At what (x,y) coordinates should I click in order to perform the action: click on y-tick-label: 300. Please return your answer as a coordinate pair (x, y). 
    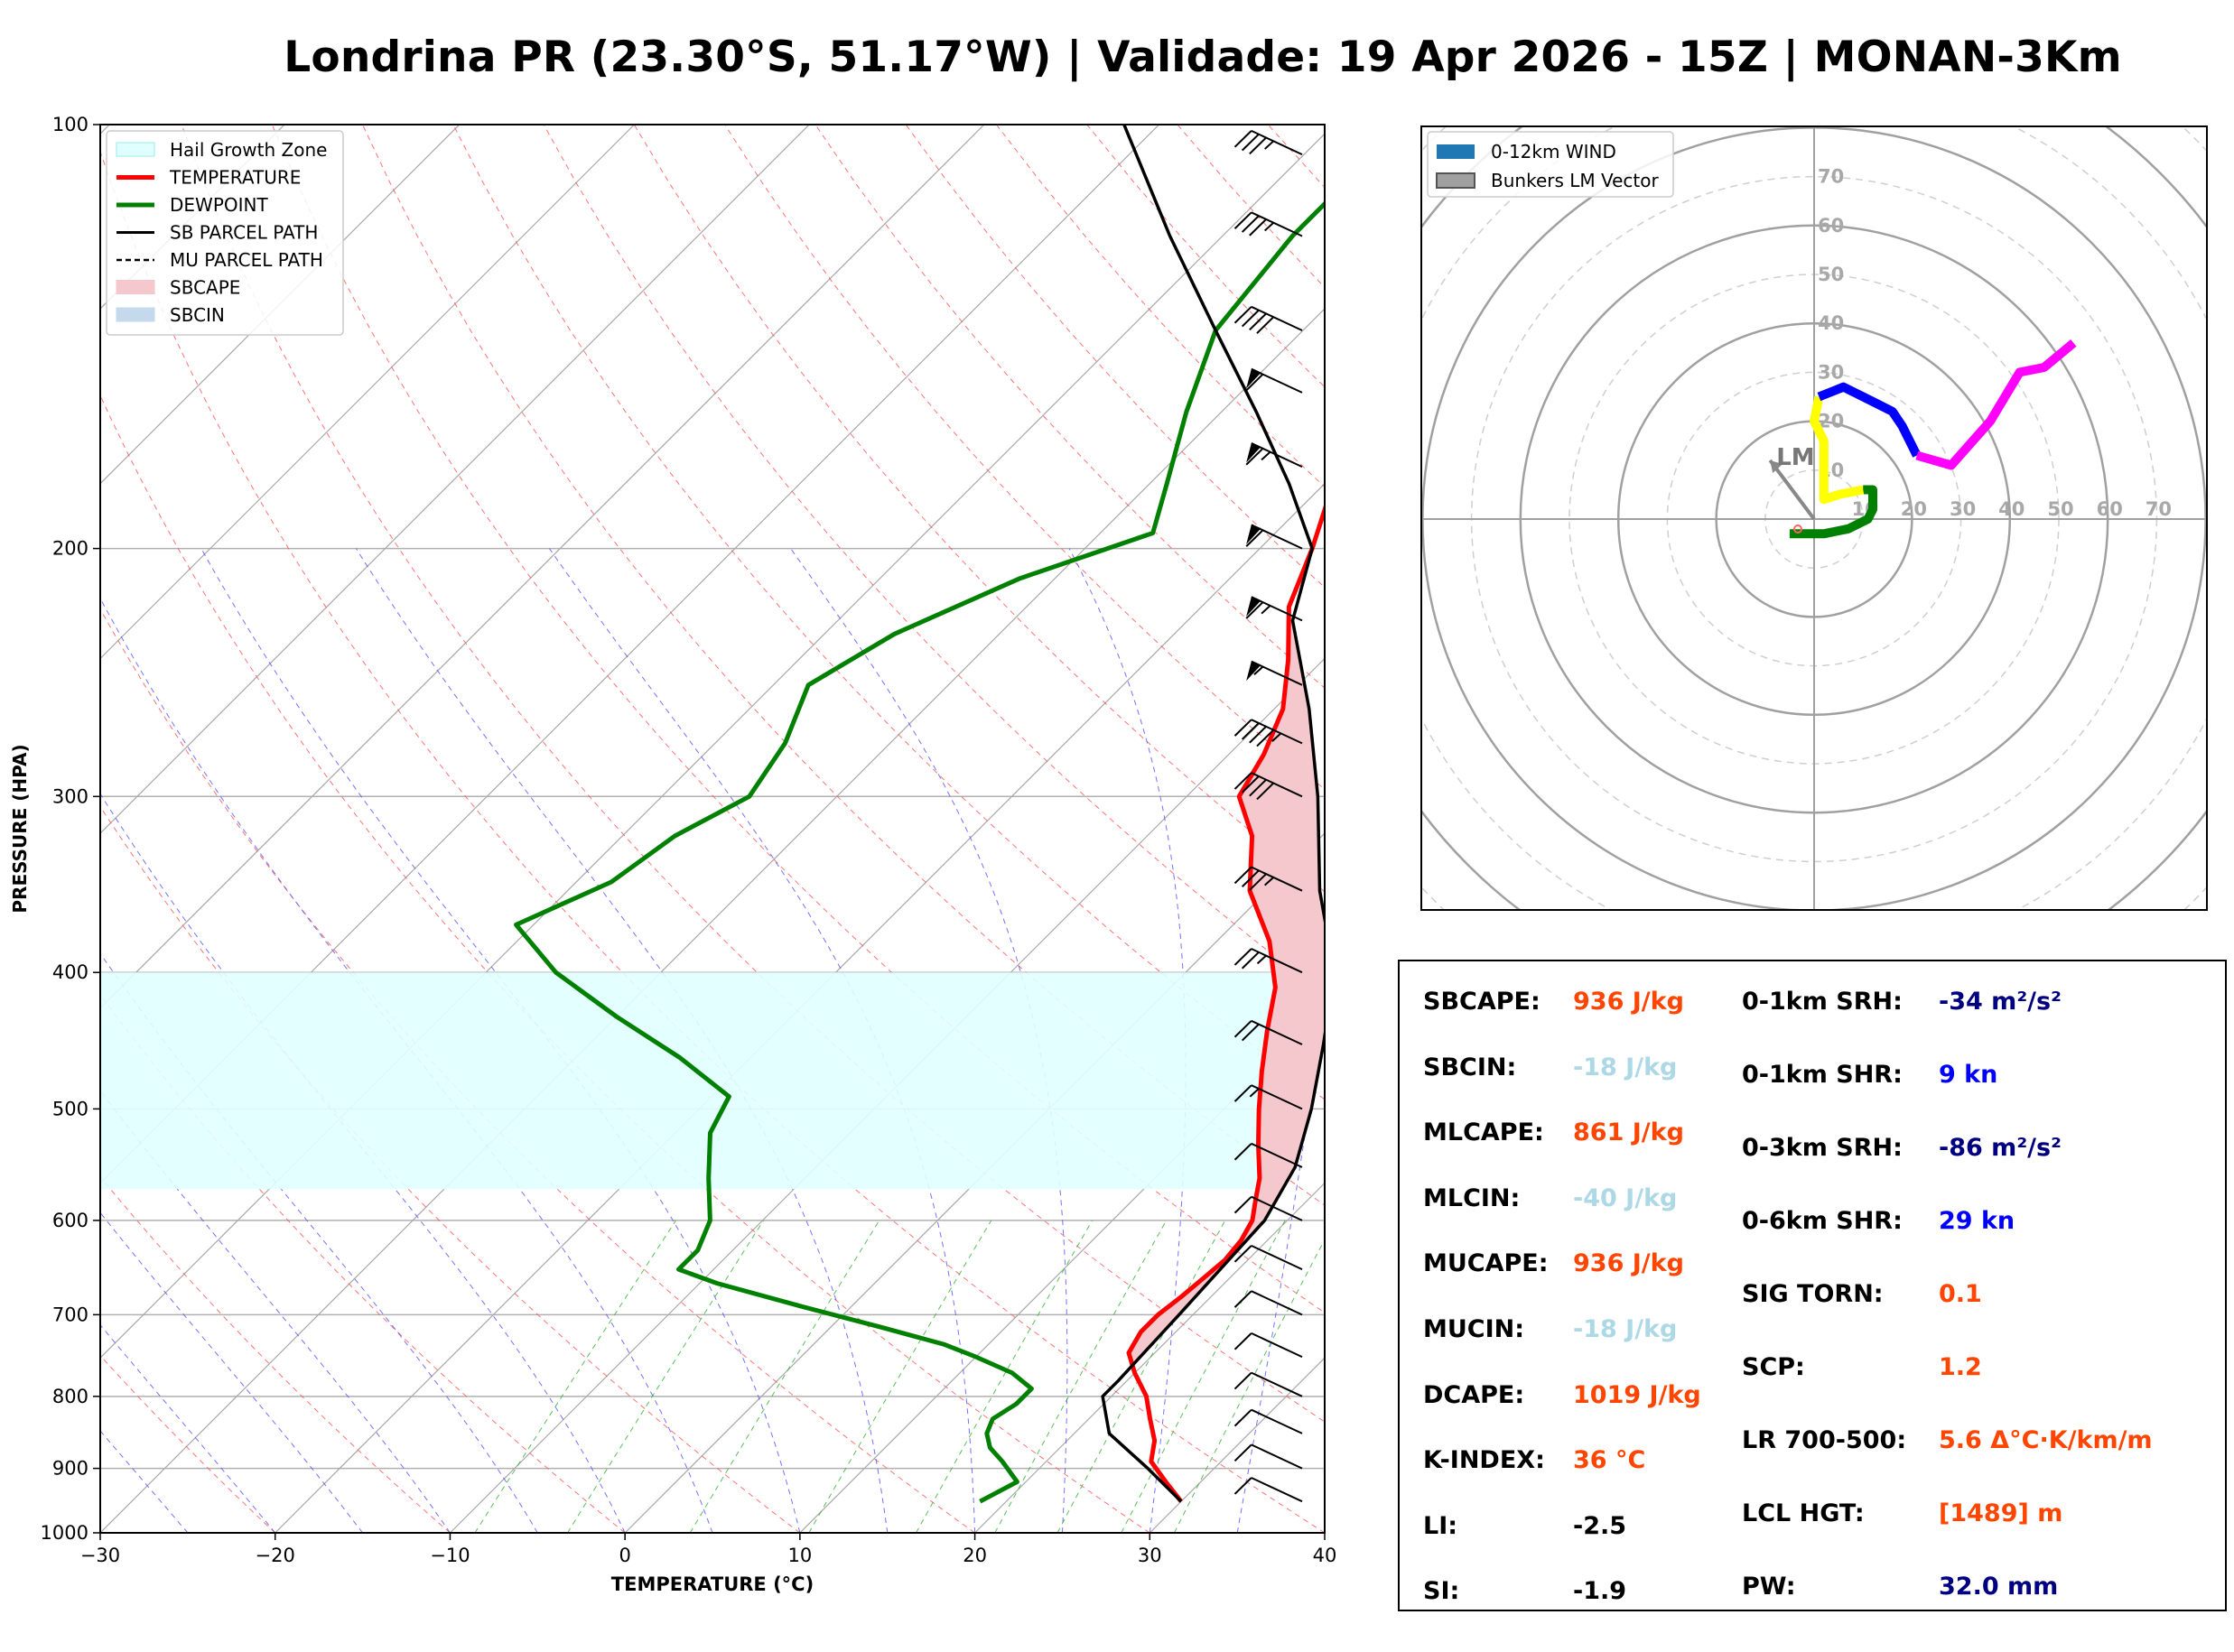
    Looking at the image, I should click on (70, 796).